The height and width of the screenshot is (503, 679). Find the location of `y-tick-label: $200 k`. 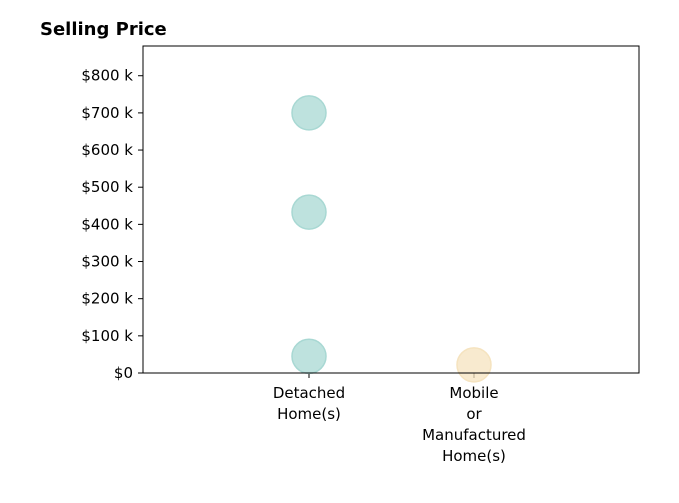

y-tick-label: $200 k is located at coordinates (107, 299).